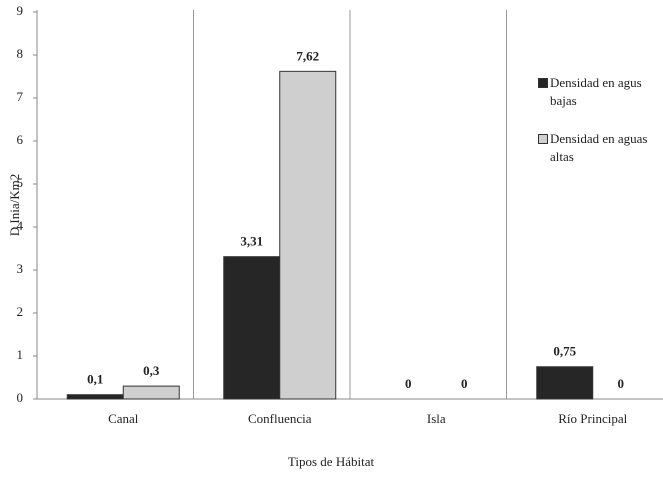 The image size is (663, 479). Describe the element at coordinates (20, 139) in the screenshot. I see `y-tick-label: 6` at that location.